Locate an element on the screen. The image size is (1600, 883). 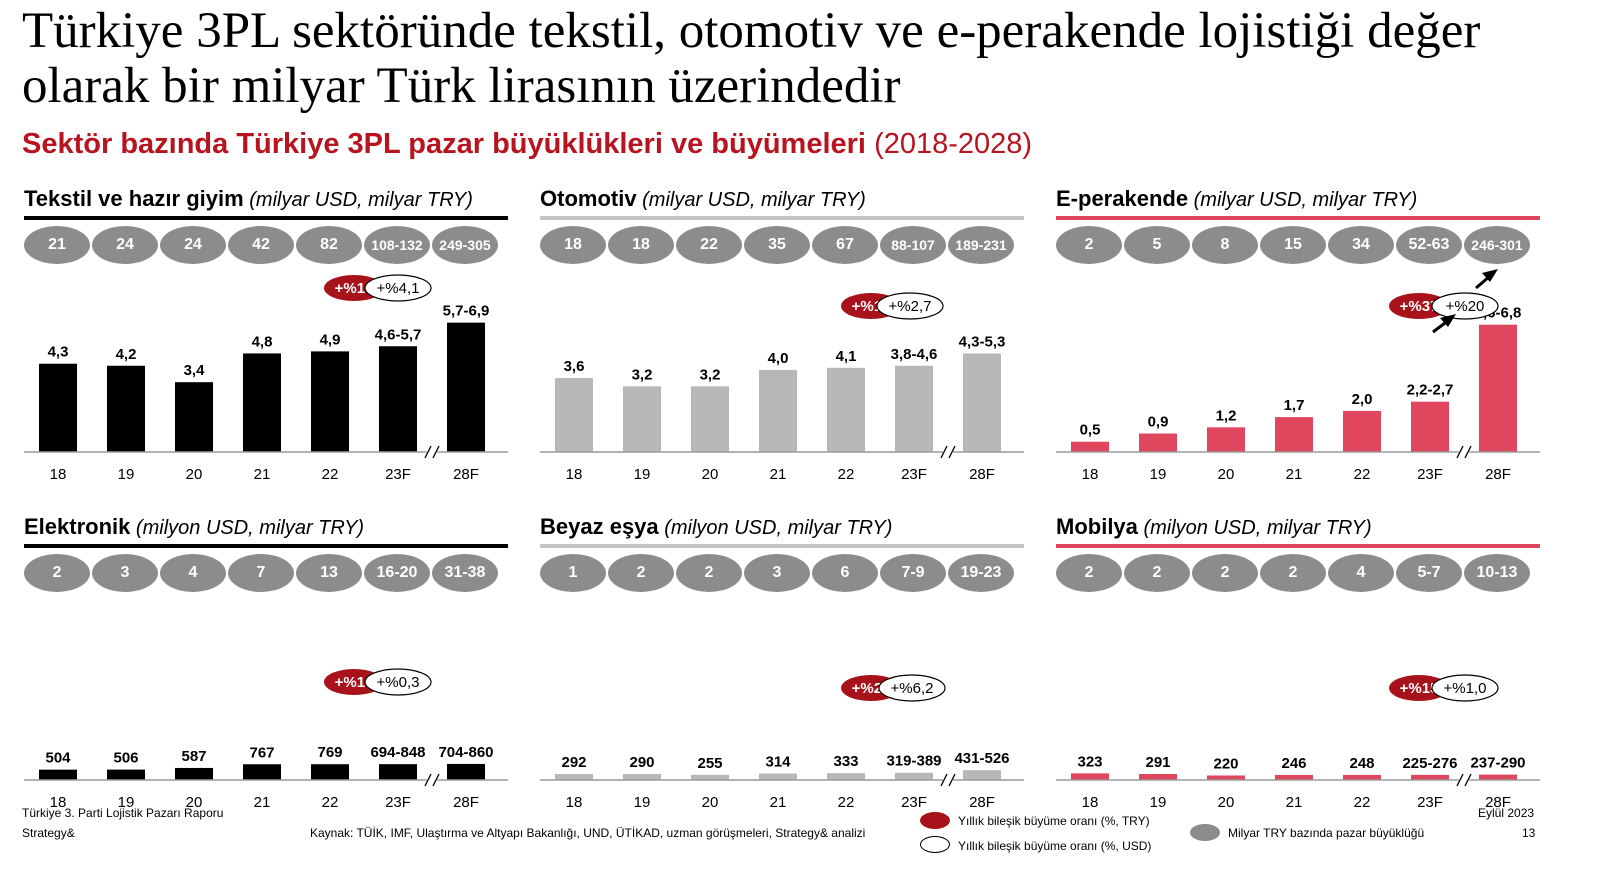
data-label: 255 is located at coordinates (709, 763).